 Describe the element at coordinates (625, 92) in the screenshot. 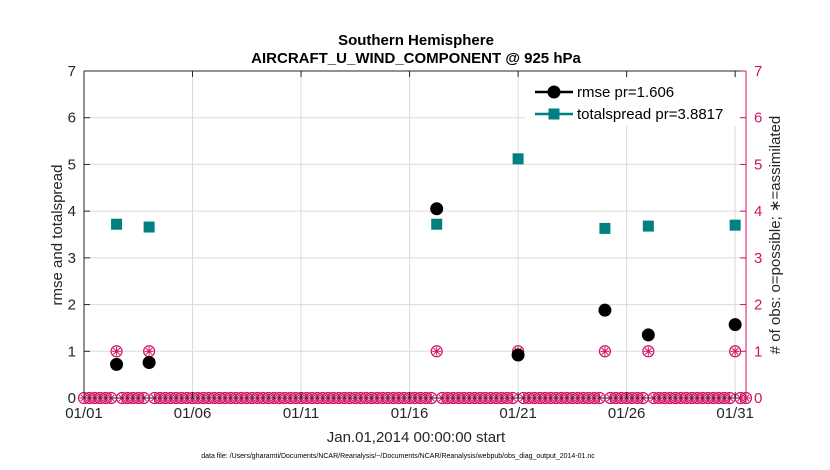

I see `legend-rmse-label: rmse pr=1.606` at that location.